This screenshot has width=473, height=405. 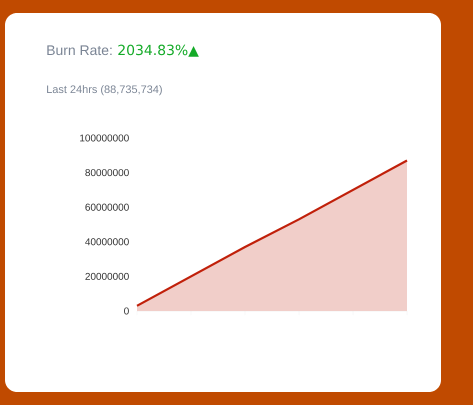 I want to click on chart-title: Burn Rate:, so click(x=79, y=50).